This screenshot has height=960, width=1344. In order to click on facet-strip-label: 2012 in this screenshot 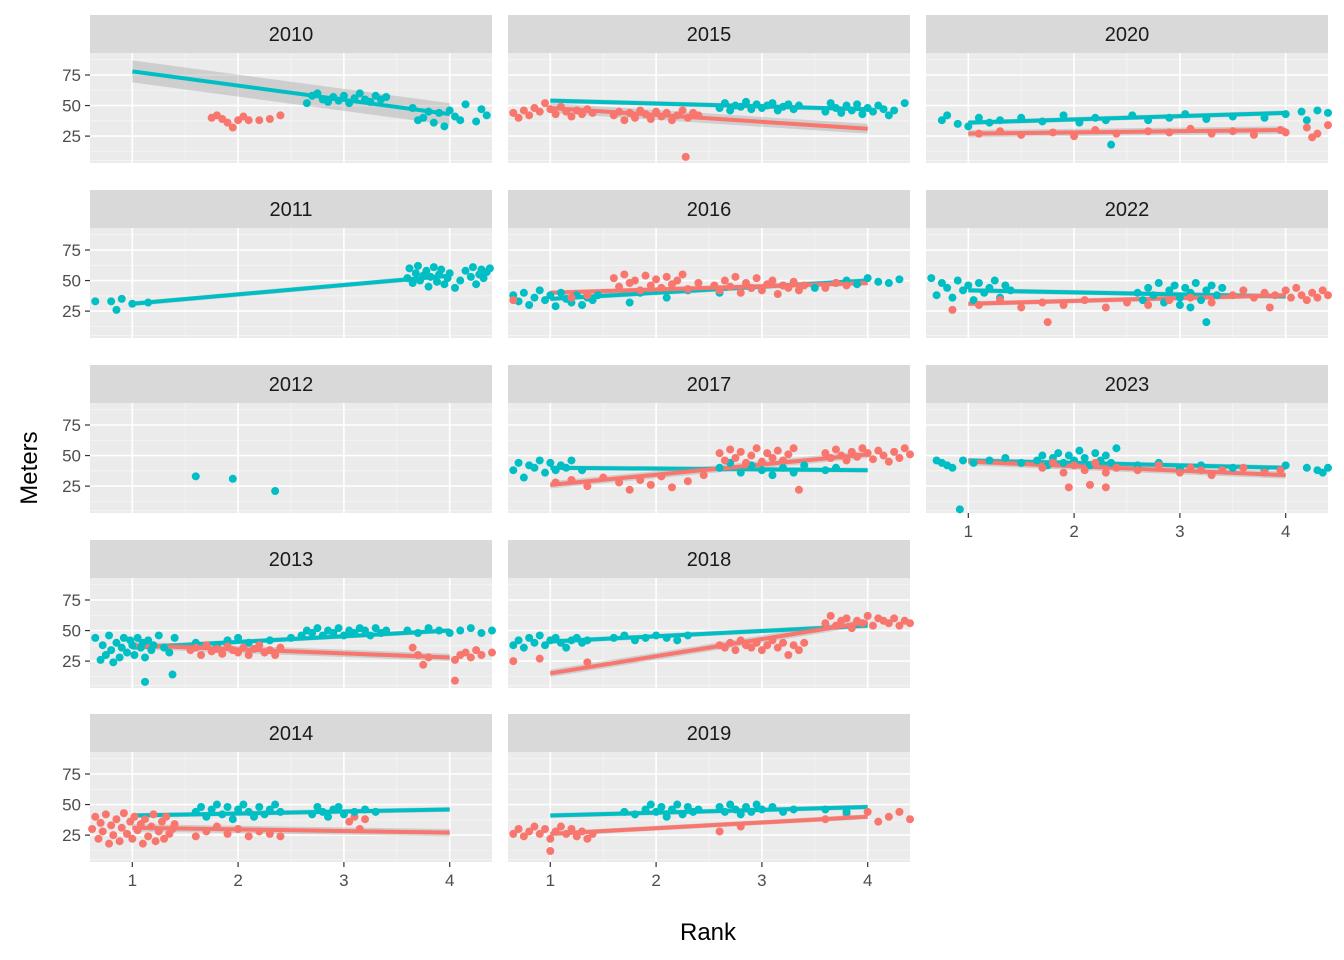, I will do `click(291, 385)`.